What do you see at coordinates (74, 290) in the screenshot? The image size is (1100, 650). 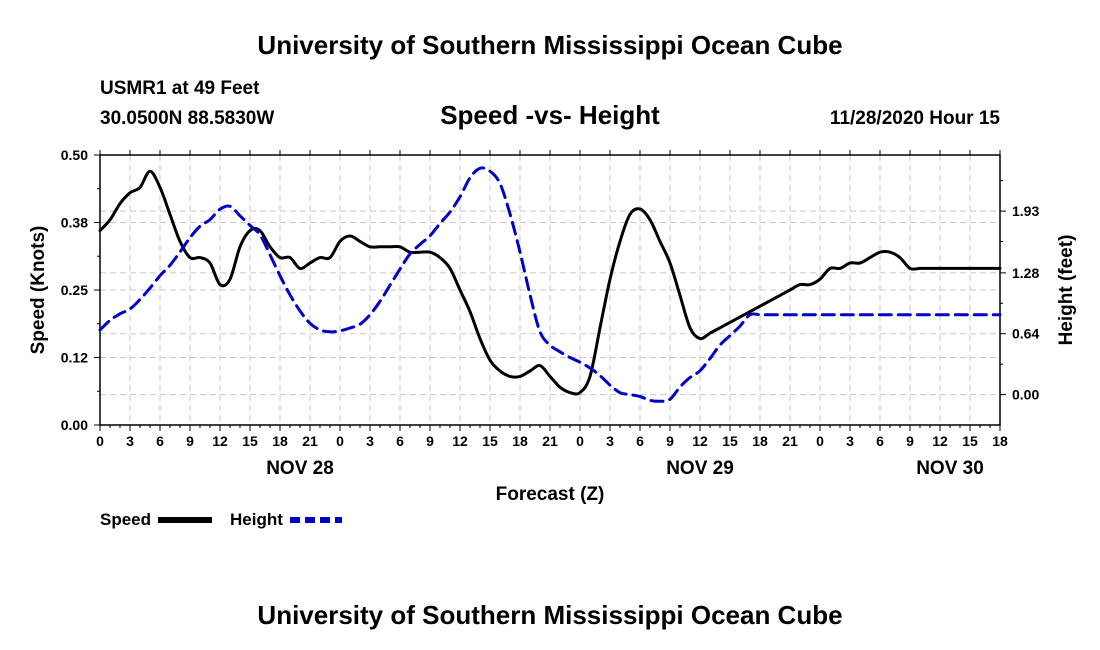 I see `y-tick-label: 0.25` at bounding box center [74, 290].